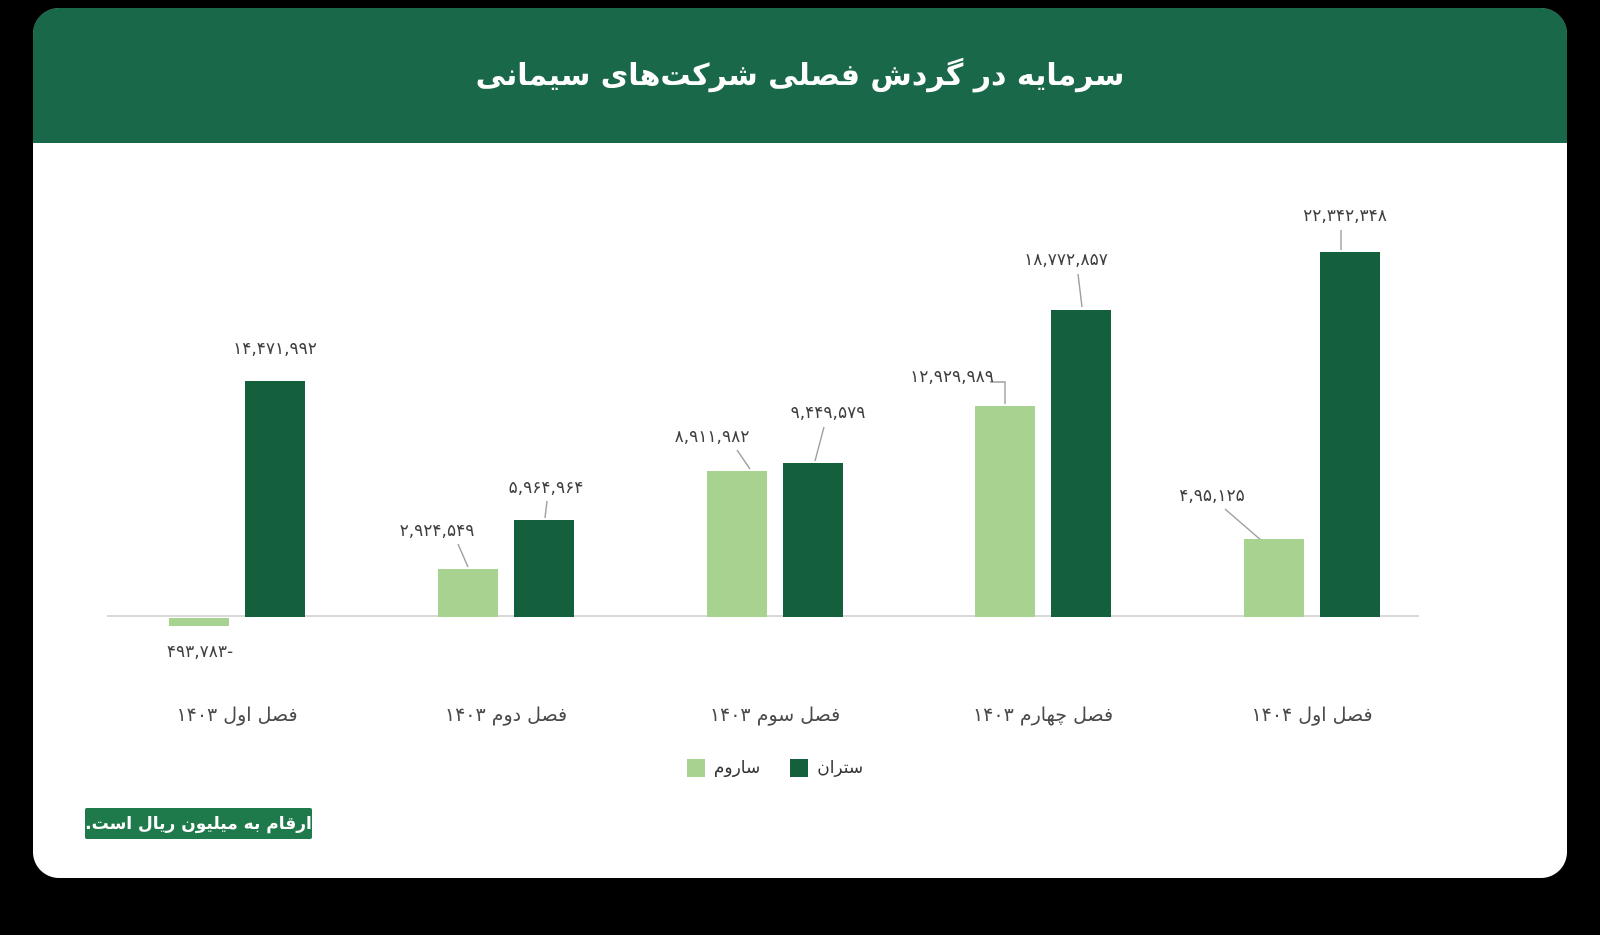 The height and width of the screenshot is (935, 1600). What do you see at coordinates (506, 715) in the screenshot?
I see `x-tick-label-2: فصل دوم ۱۴۰۳` at bounding box center [506, 715].